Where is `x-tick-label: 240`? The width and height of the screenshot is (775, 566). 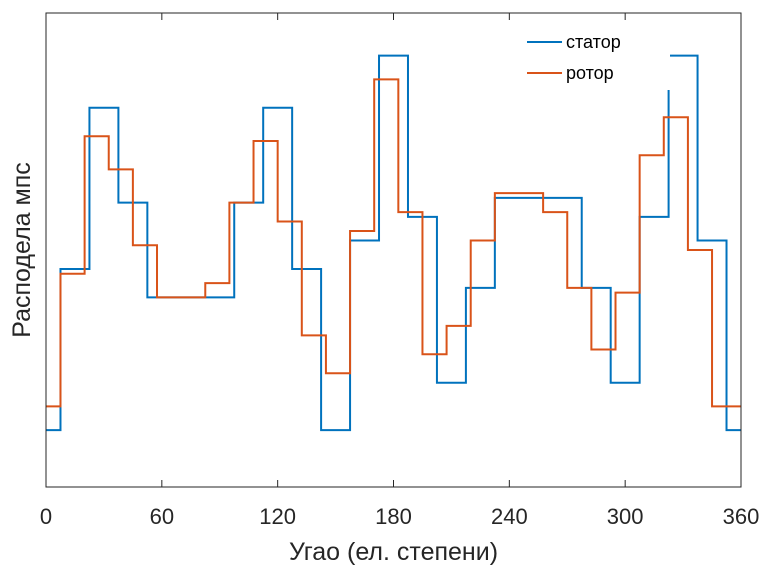
x-tick-label: 240 is located at coordinates (509, 516).